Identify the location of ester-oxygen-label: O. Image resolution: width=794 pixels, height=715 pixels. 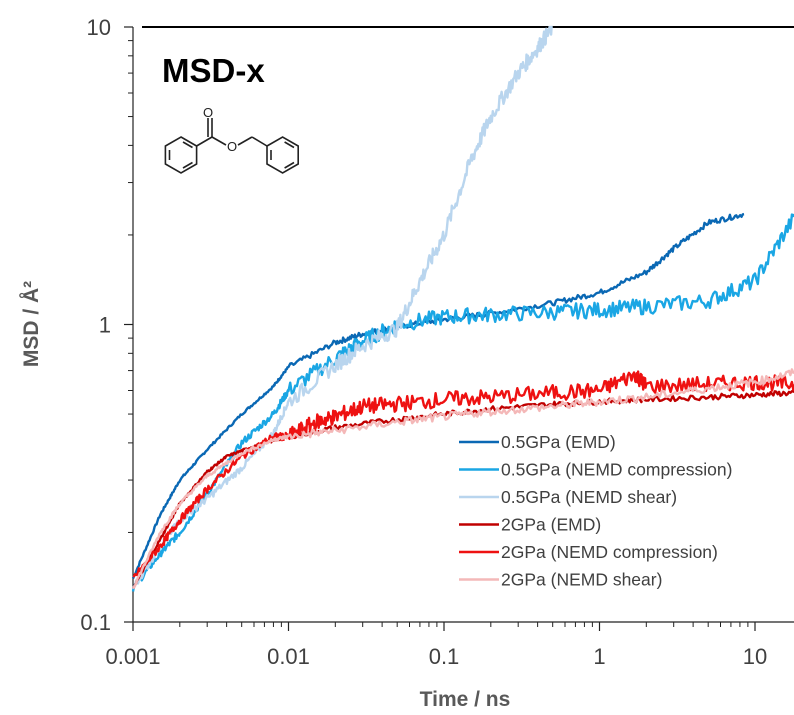
(232, 146).